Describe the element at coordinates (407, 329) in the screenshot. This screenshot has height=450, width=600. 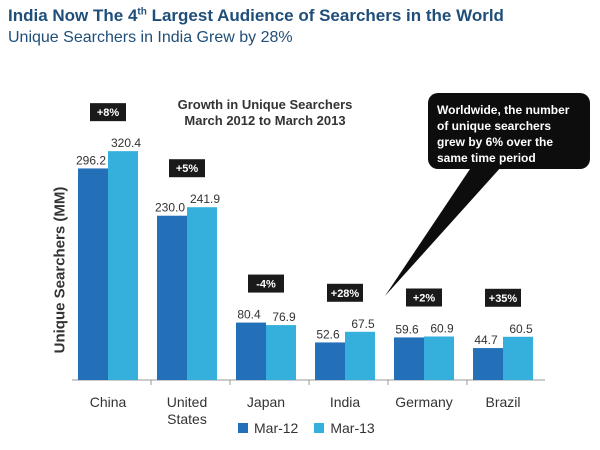
I see `data-label: 59.6` at that location.